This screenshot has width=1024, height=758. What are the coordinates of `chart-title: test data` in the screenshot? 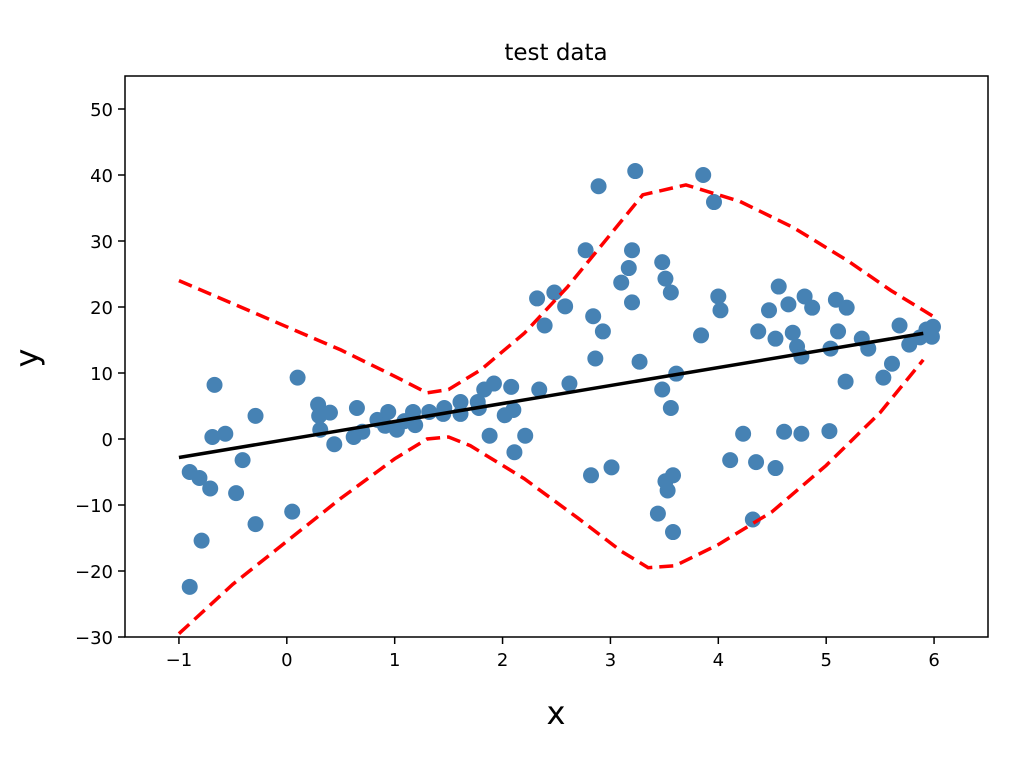 It's located at (555, 53).